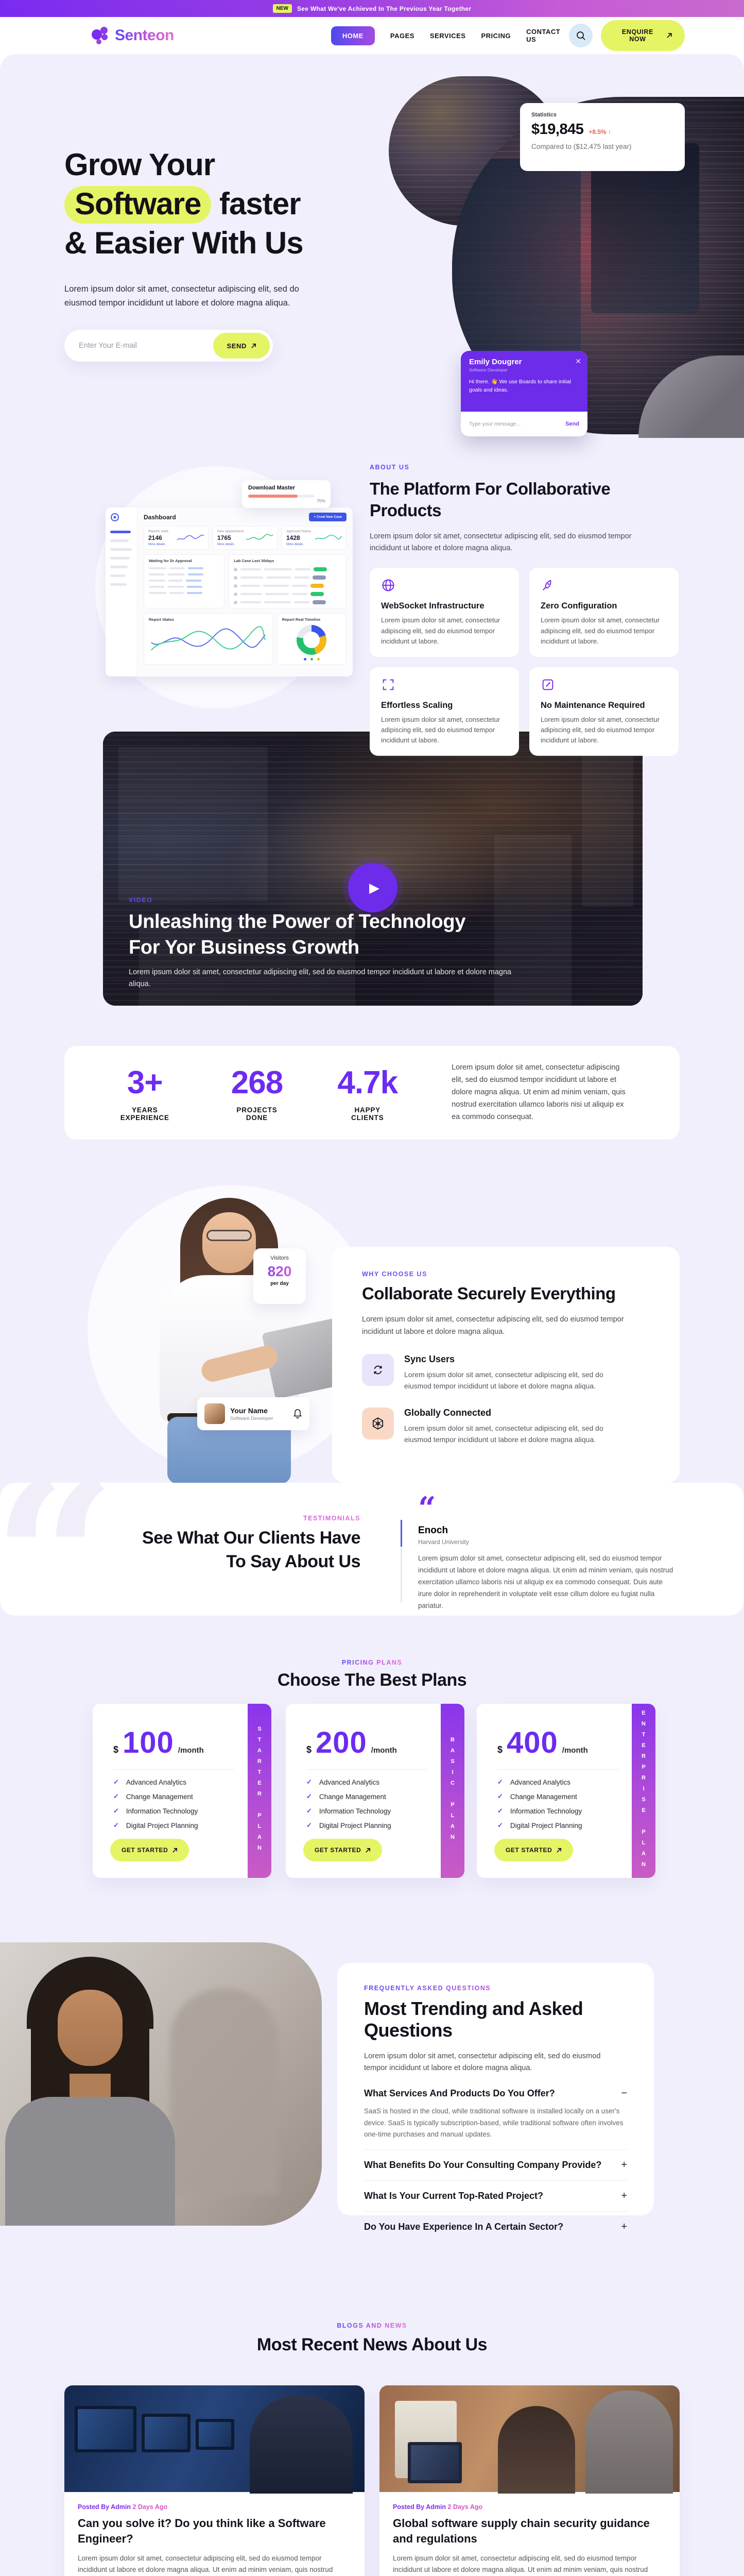 This screenshot has width=744, height=2576. I want to click on plan-price: 400, so click(532, 1742).